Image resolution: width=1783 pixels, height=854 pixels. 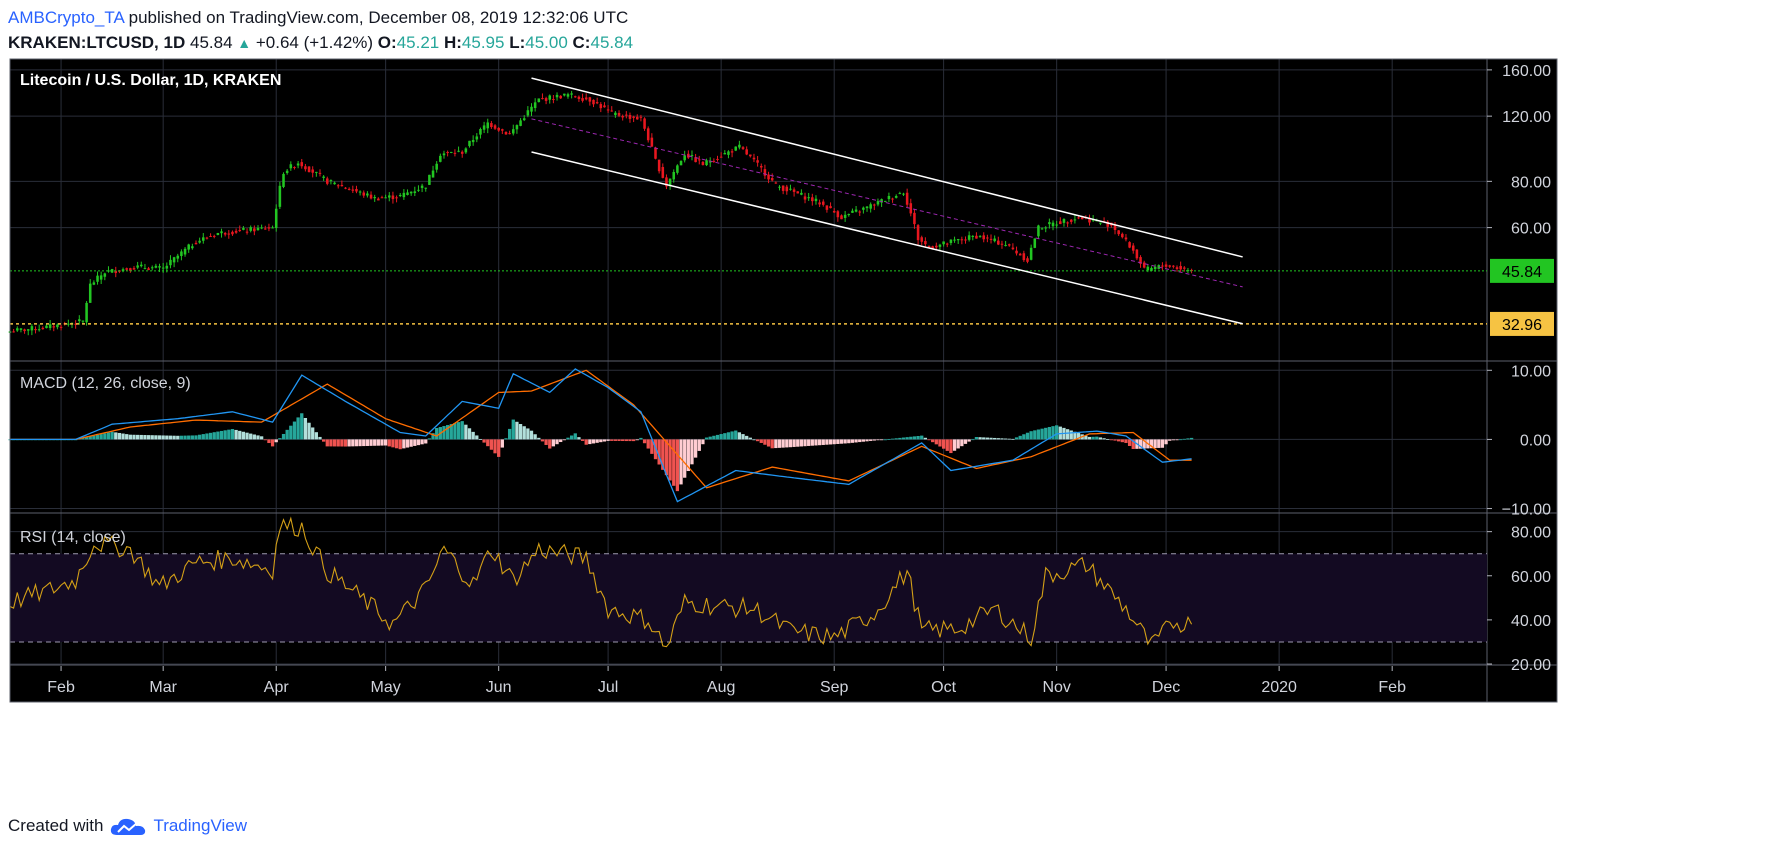 I want to click on close-value: 45.84, so click(x=612, y=42).